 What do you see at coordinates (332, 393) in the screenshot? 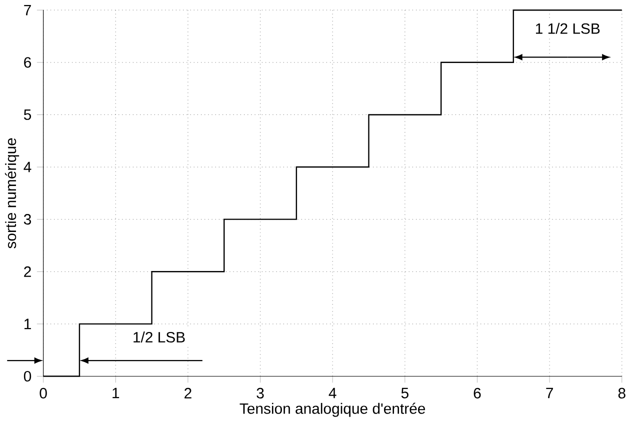
I see `x-tick-label: 4` at bounding box center [332, 393].